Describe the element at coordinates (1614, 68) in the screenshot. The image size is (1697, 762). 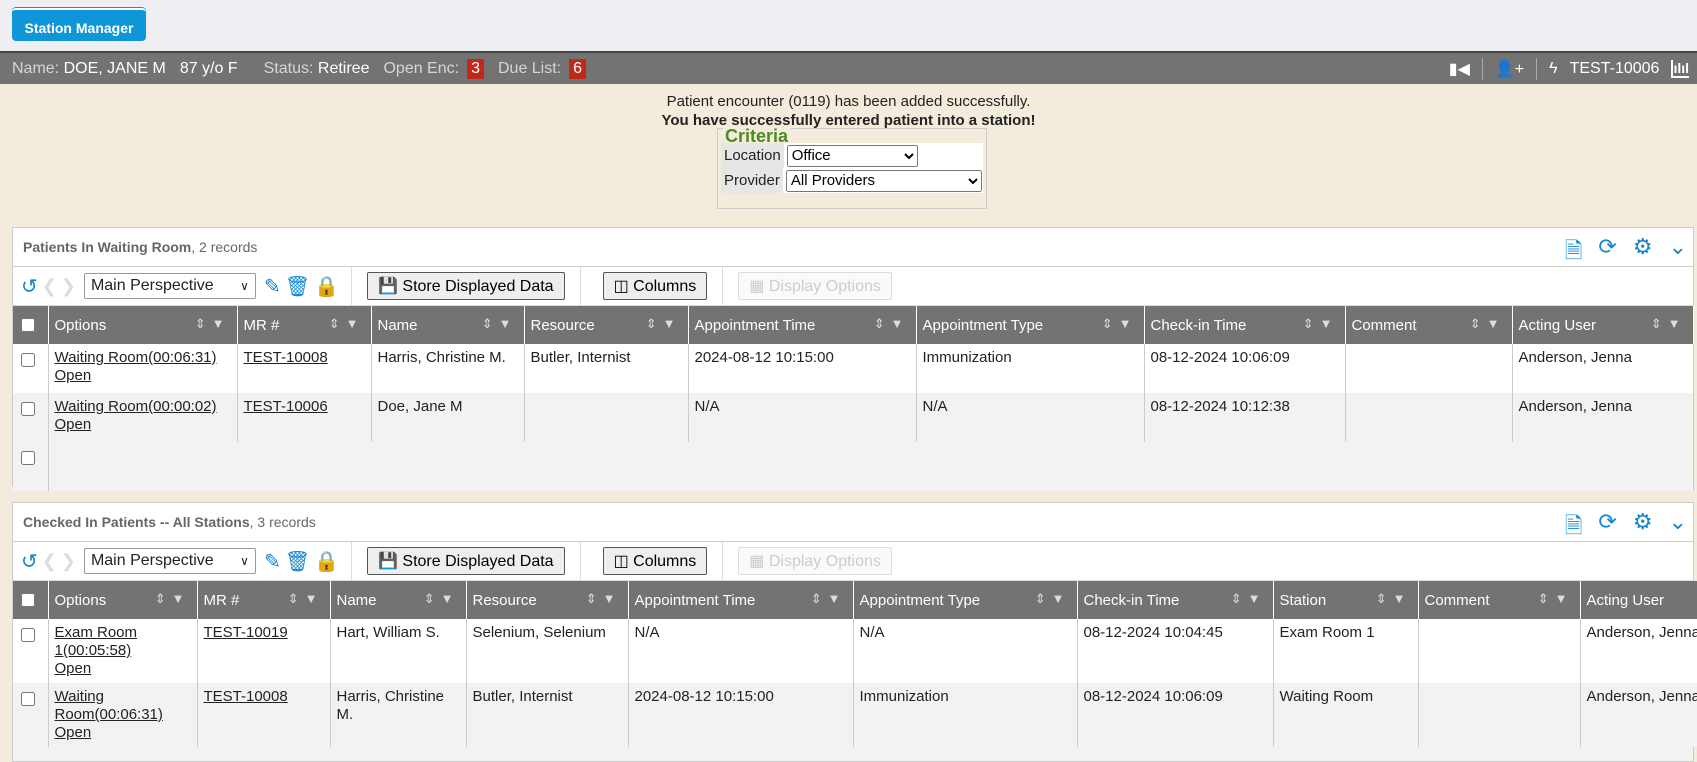
I see `patient-mr: TEST-10006` at that location.